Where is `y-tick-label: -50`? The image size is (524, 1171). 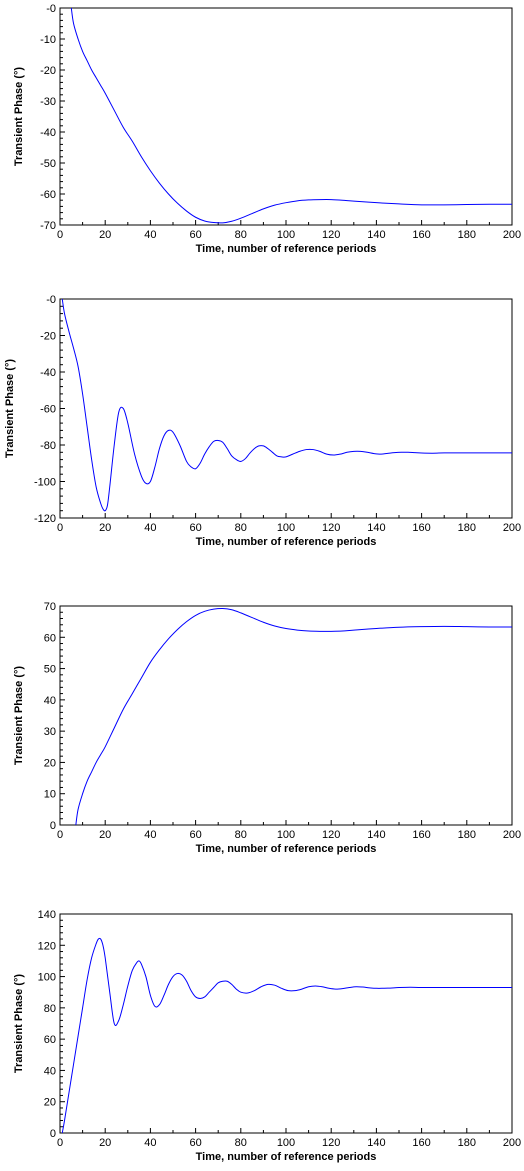
y-tick-label: -50 is located at coordinates (48, 164).